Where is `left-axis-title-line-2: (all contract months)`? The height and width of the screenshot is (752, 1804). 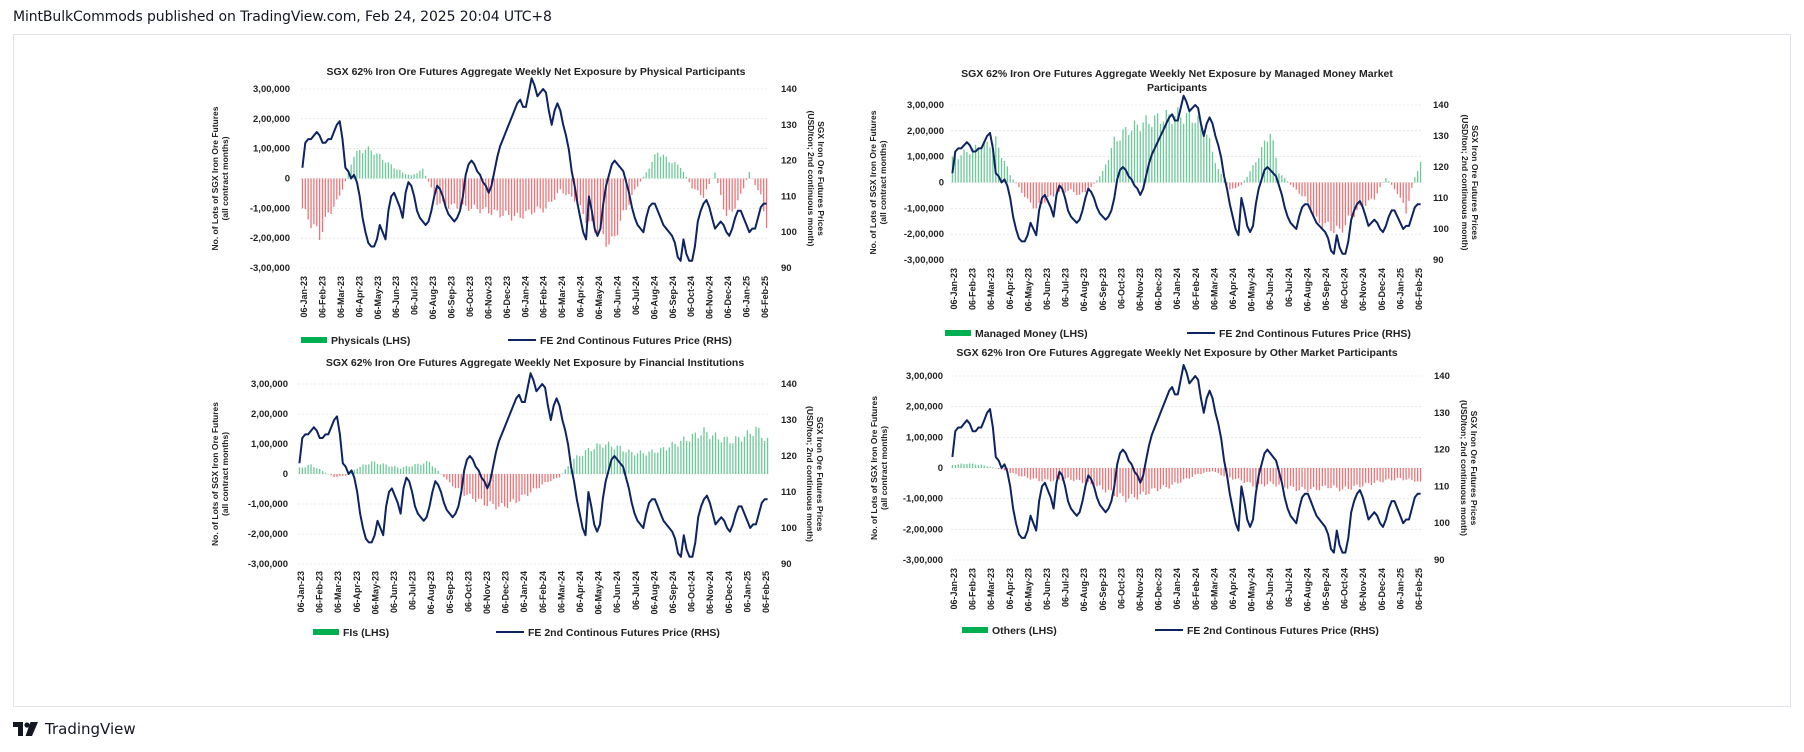 left-axis-title-line-2: (all contract months) is located at coordinates (883, 182).